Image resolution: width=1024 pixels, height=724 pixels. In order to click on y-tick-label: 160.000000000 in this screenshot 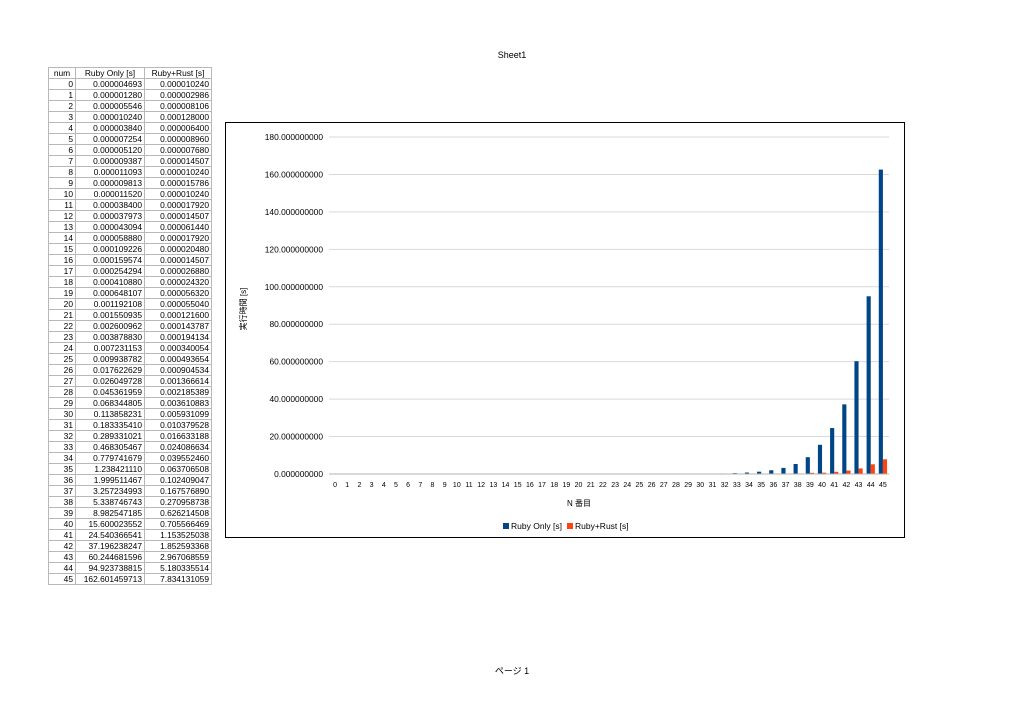, I will do `click(294, 174)`.